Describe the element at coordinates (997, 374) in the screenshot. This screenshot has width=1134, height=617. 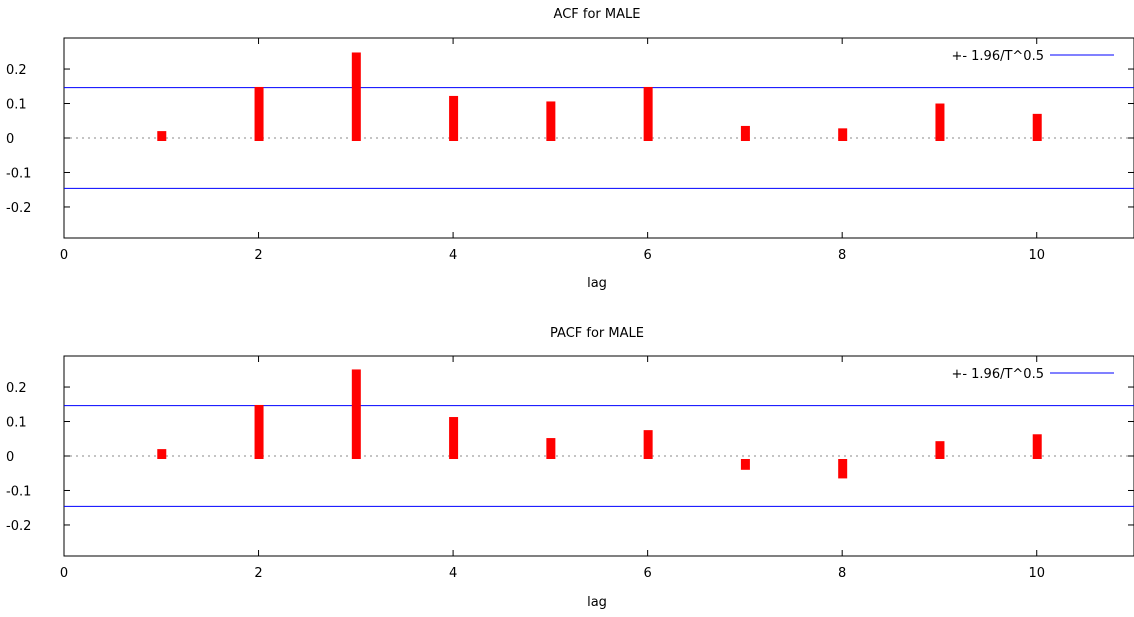
I see `pacf-legend-label: +- 1.96/T^0.5` at that location.